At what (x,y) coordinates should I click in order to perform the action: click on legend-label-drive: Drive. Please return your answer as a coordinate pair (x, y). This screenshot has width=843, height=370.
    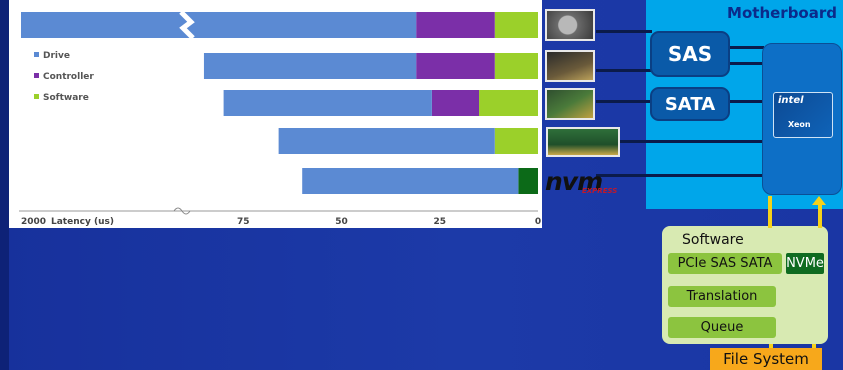
    Looking at the image, I should click on (56, 56).